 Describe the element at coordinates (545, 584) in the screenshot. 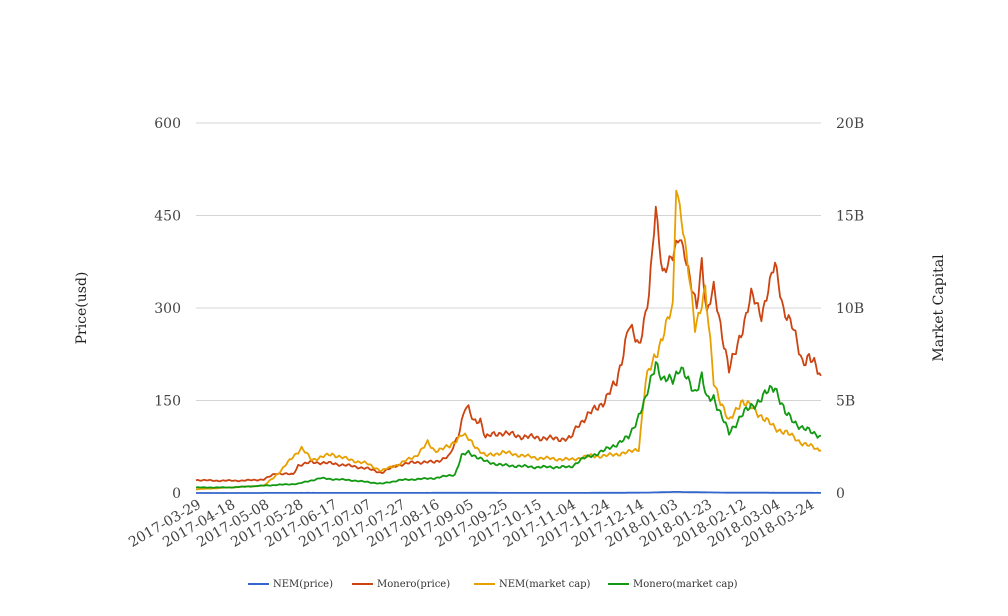

I see `legend-label: NEM(market cap)` at that location.